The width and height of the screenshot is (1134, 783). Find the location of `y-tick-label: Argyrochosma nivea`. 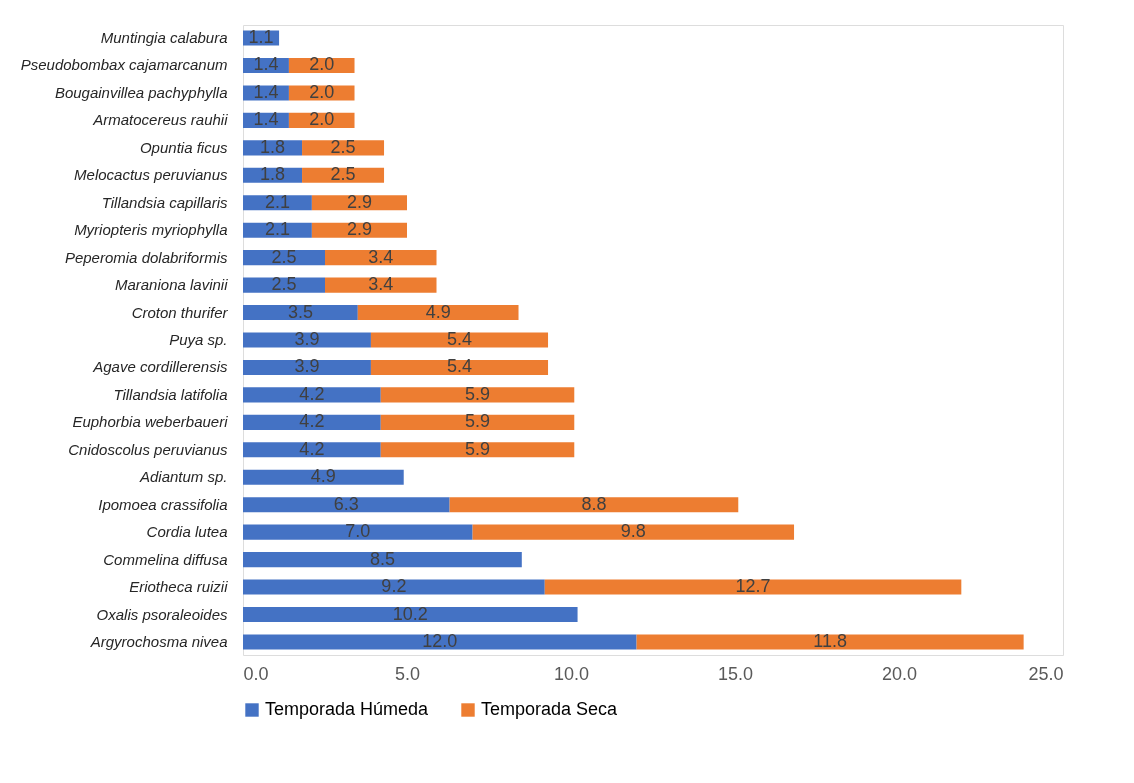

y-tick-label: Argyrochosma nivea is located at coordinates (158, 641).